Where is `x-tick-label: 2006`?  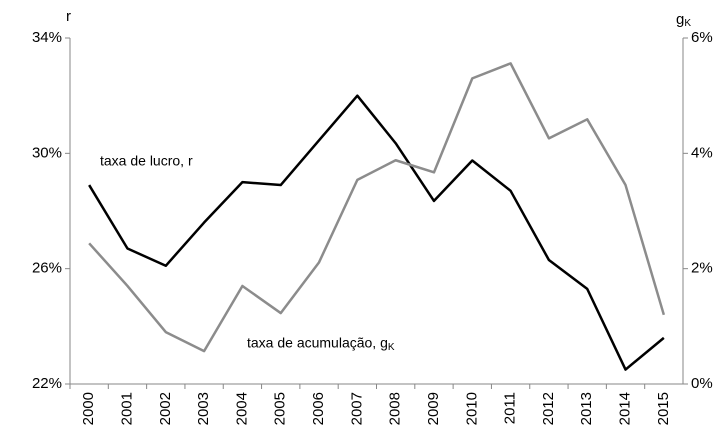
x-tick-label: 2006 is located at coordinates (318, 408).